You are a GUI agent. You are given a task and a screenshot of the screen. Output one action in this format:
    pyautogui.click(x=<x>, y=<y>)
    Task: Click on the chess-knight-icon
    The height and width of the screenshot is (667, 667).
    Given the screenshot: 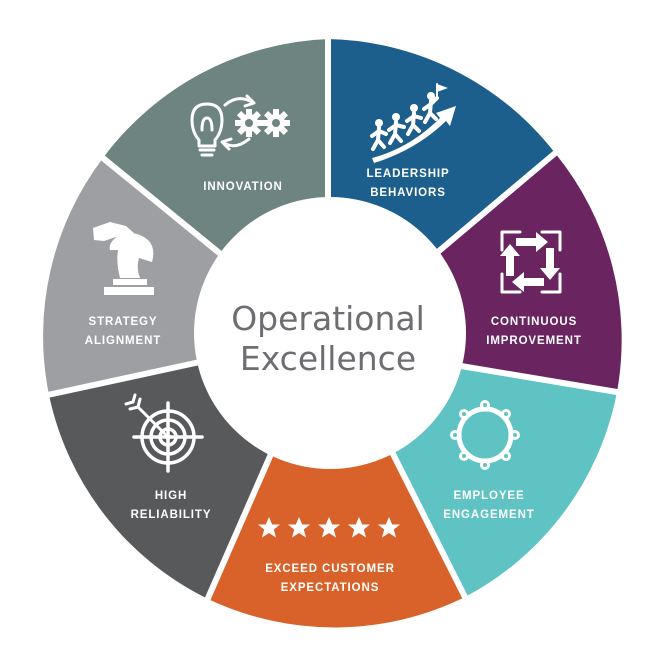 What is the action you would take?
    pyautogui.click(x=123, y=258)
    